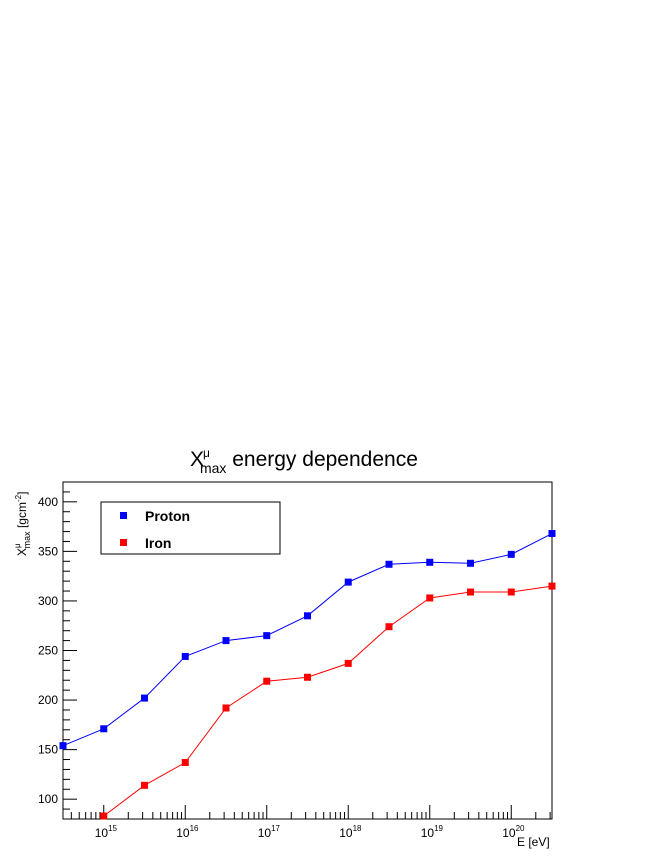 The image size is (664, 860). What do you see at coordinates (48, 502) in the screenshot?
I see `y-tick-label: 400` at bounding box center [48, 502].